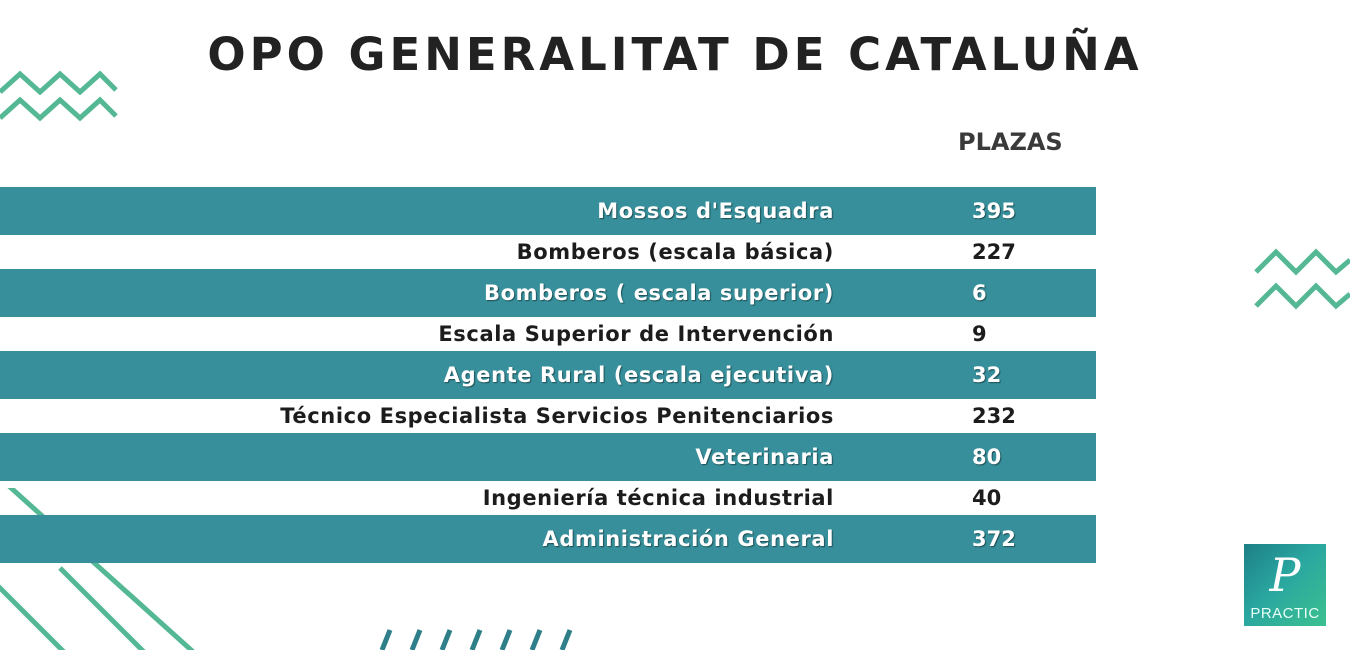  What do you see at coordinates (715, 211) in the screenshot?
I see `row-label: Mossos d'Esquadra` at bounding box center [715, 211].